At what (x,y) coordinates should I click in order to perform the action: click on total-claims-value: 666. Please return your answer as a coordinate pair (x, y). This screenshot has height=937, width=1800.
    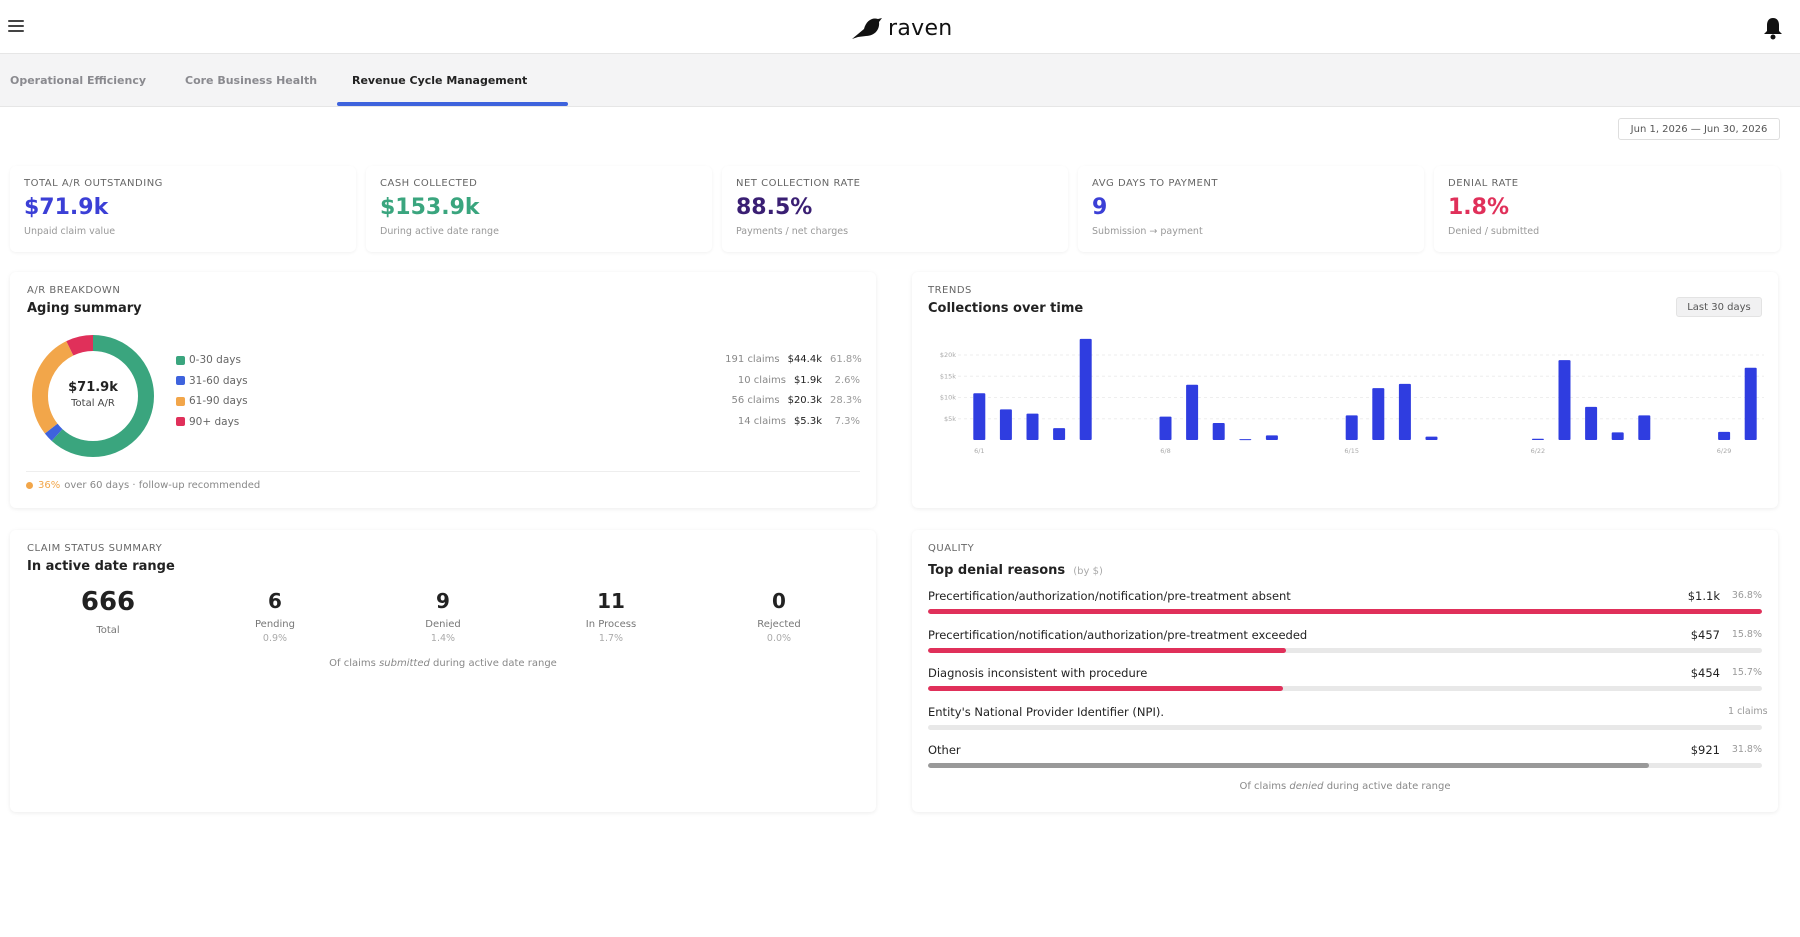
    Looking at the image, I should click on (108, 602).